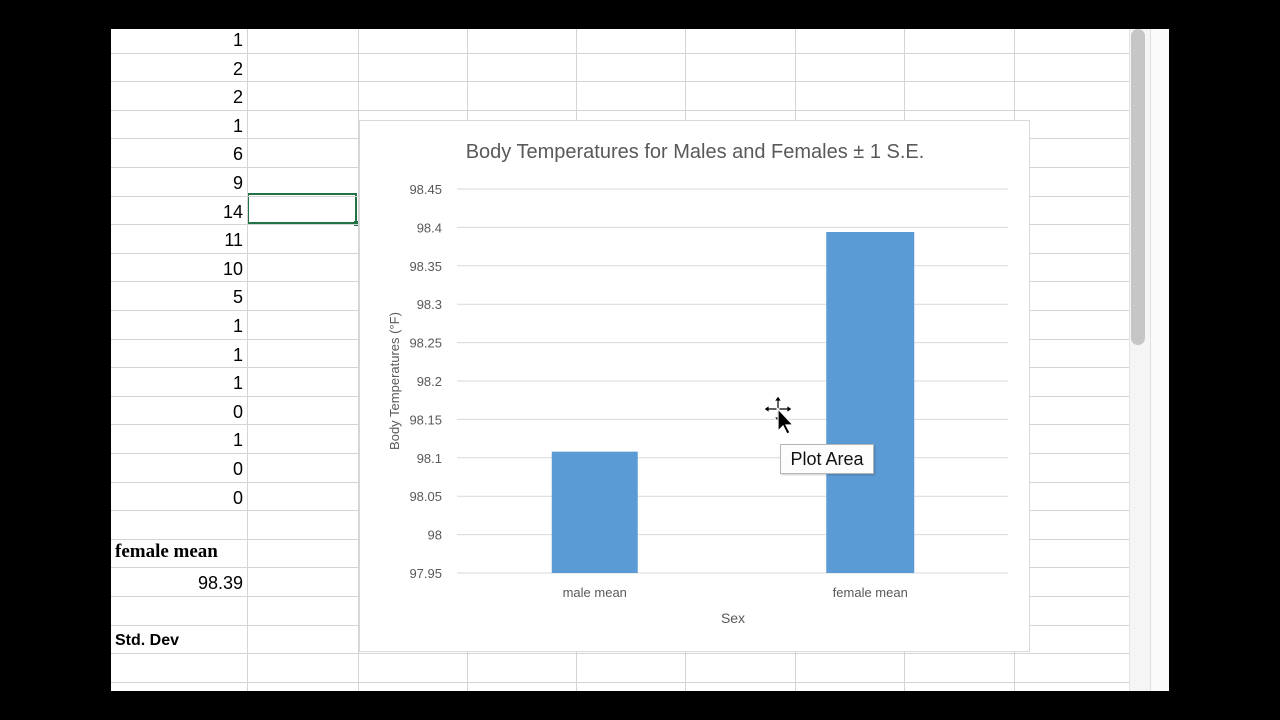  What do you see at coordinates (237, 183) in the screenshot?
I see `cell-value: 9` at bounding box center [237, 183].